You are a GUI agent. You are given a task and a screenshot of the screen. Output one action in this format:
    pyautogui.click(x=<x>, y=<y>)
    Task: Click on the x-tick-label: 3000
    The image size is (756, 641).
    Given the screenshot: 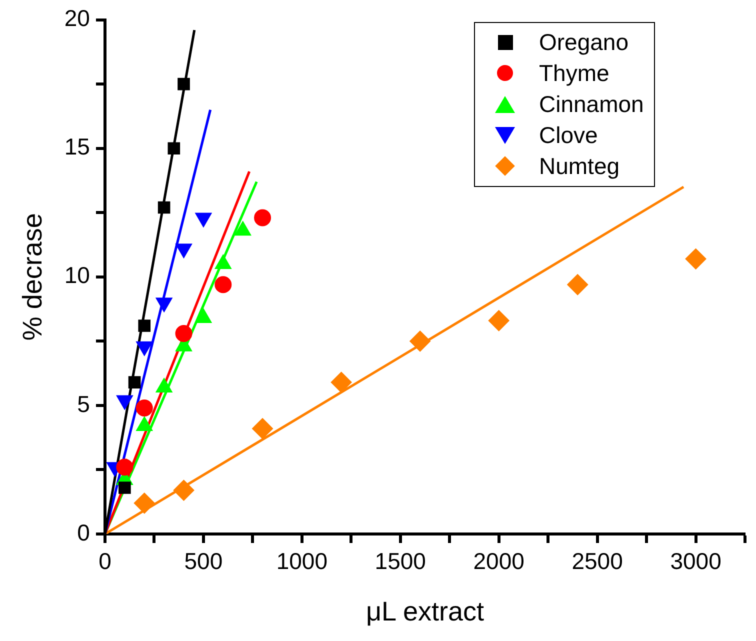 What is the action you would take?
    pyautogui.click(x=696, y=561)
    